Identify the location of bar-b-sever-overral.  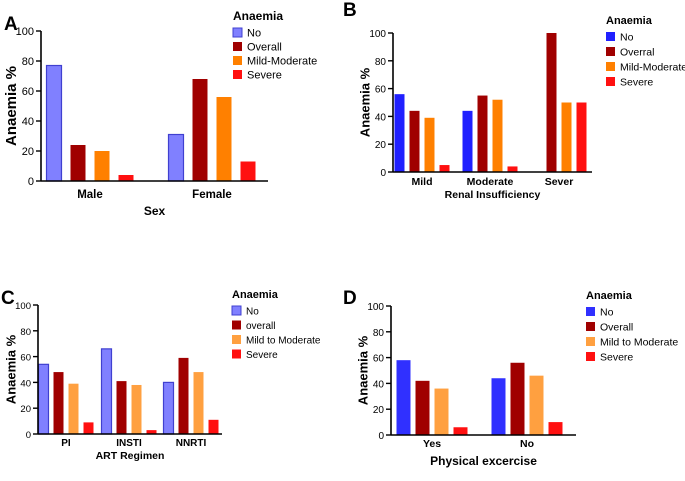
(551, 102).